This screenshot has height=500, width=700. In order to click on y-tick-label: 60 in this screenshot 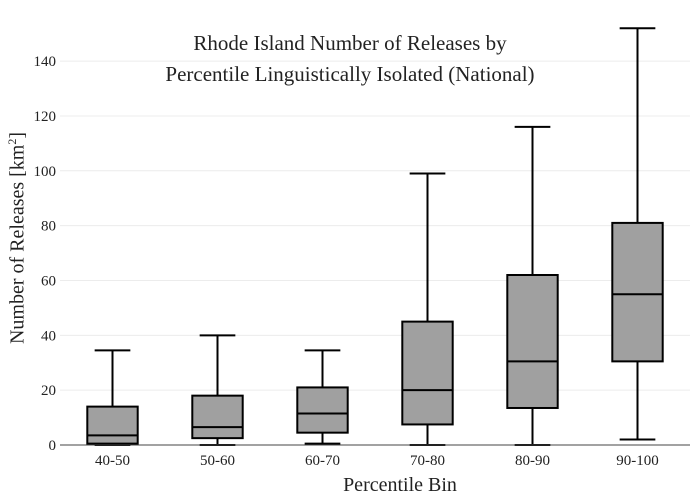, I will do `click(48, 281)`.